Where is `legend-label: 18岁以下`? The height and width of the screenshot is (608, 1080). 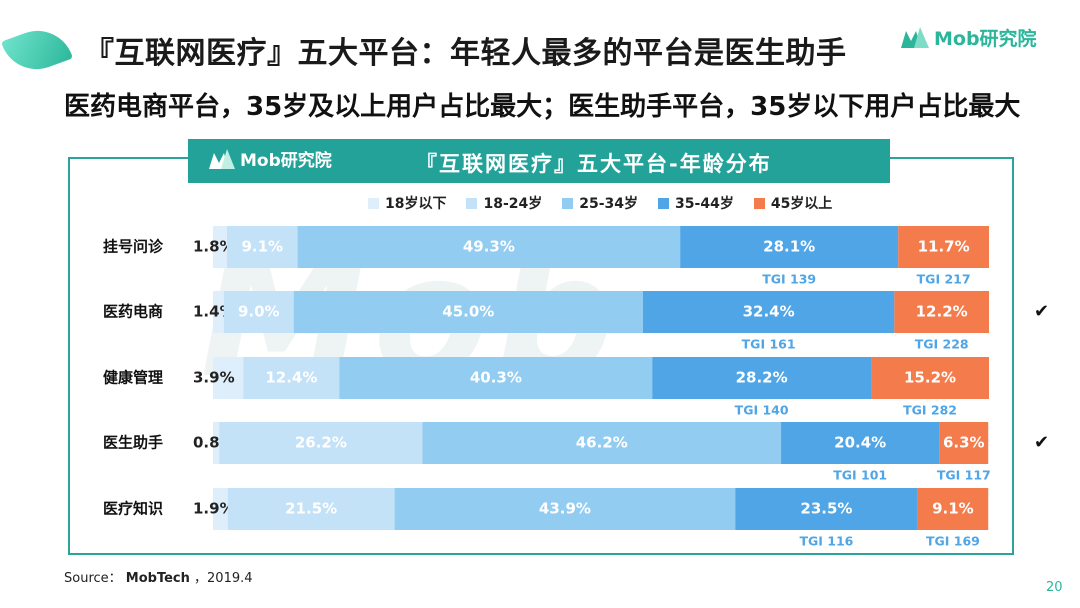 legend-label: 18岁以下 is located at coordinates (416, 204).